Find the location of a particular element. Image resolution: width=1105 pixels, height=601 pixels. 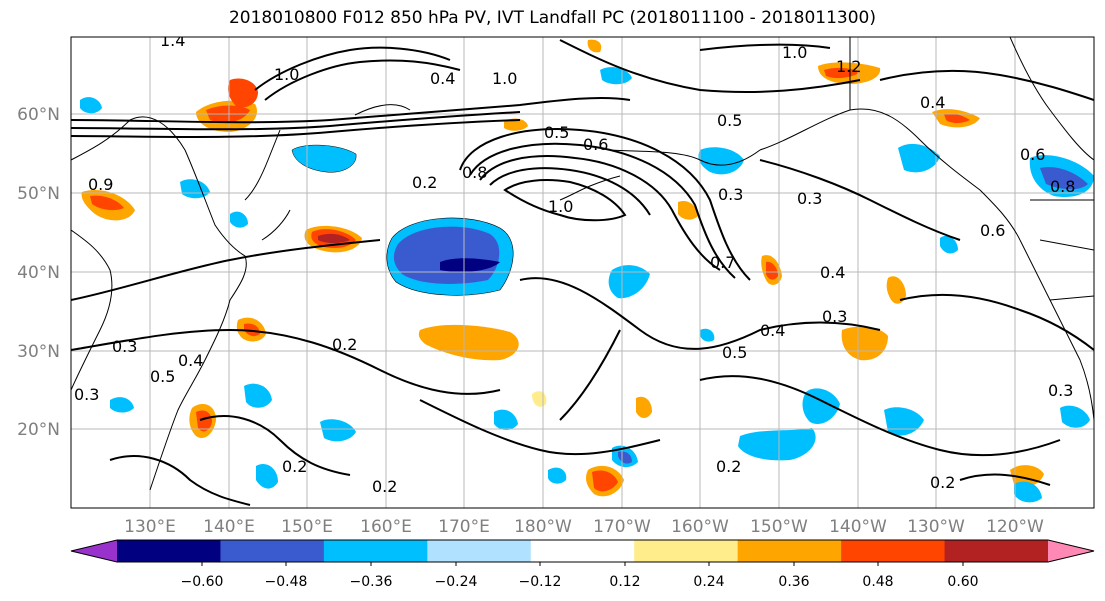

colorbar-outline is located at coordinates (582, 551).